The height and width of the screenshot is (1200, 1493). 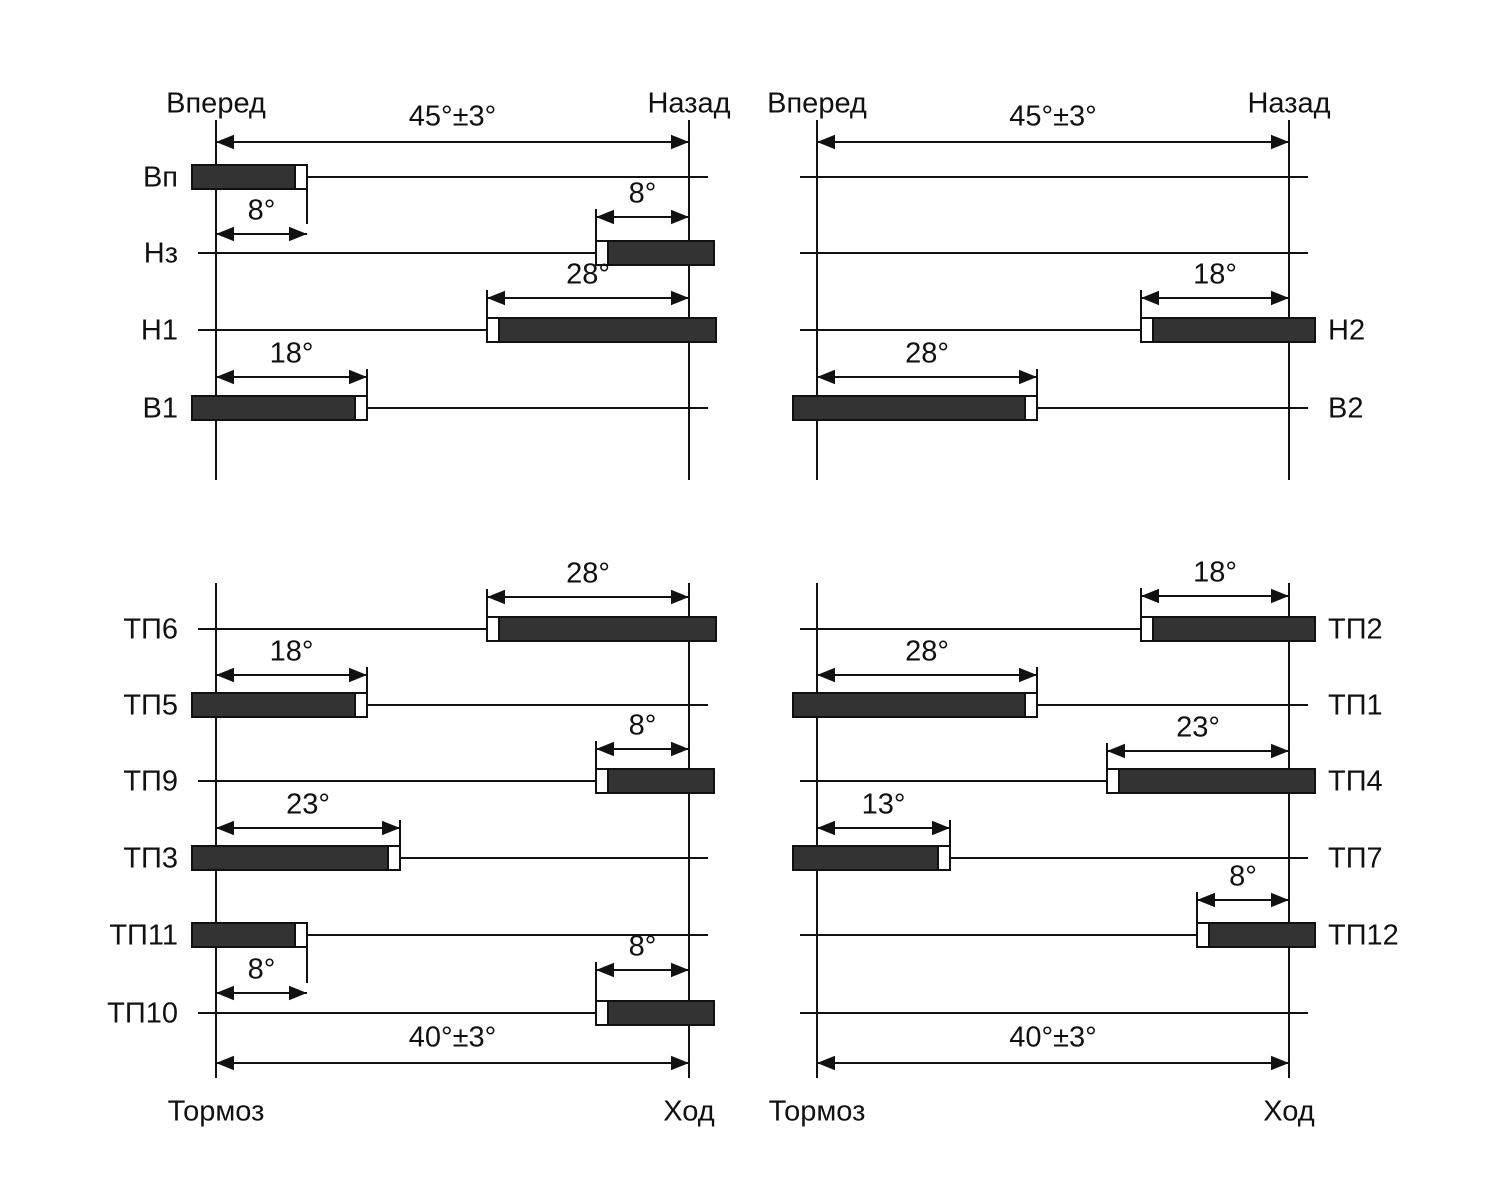 What do you see at coordinates (1355, 706) in the screenshot?
I see `row-label: ТП1` at bounding box center [1355, 706].